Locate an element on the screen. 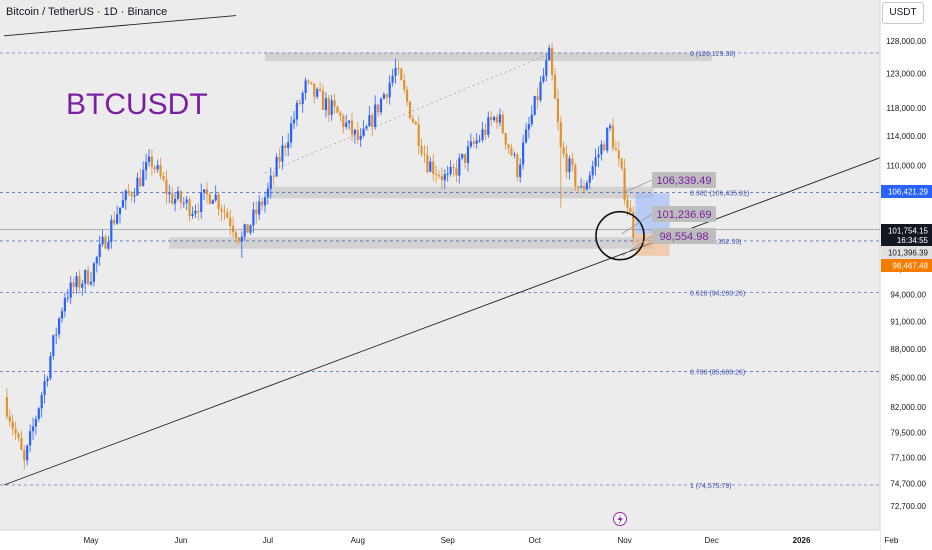 Image resolution: width=932 pixels, height=550 pixels. fib-level-label-0: 0 (126,129.38) is located at coordinates (713, 54).